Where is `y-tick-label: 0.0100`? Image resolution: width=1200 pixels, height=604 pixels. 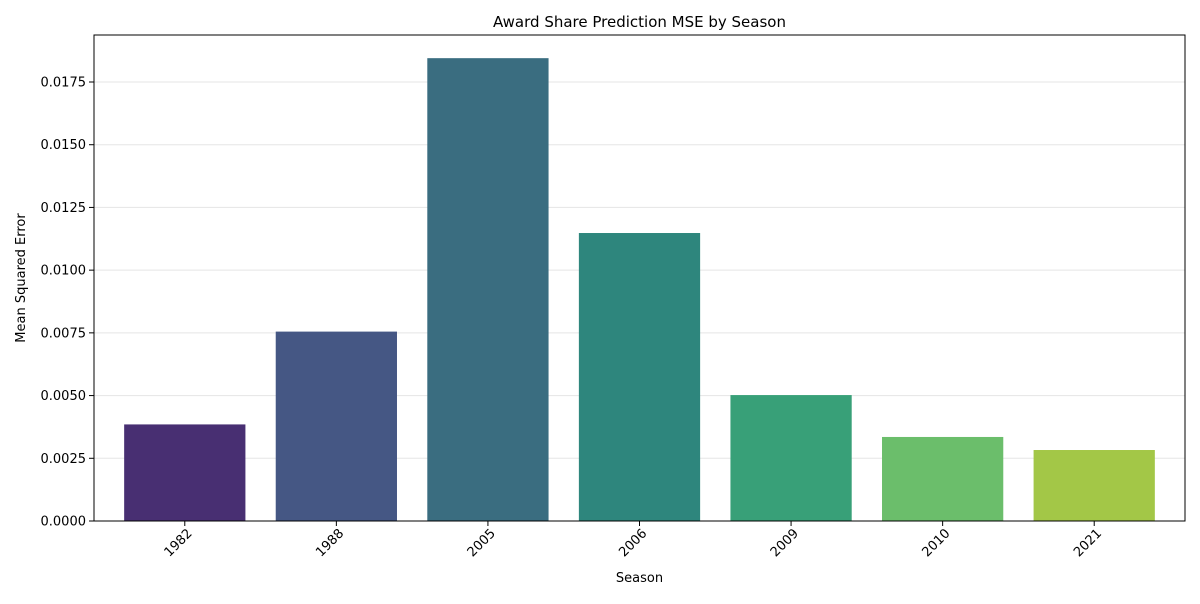
y-tick-label: 0.0100 is located at coordinates (64, 271).